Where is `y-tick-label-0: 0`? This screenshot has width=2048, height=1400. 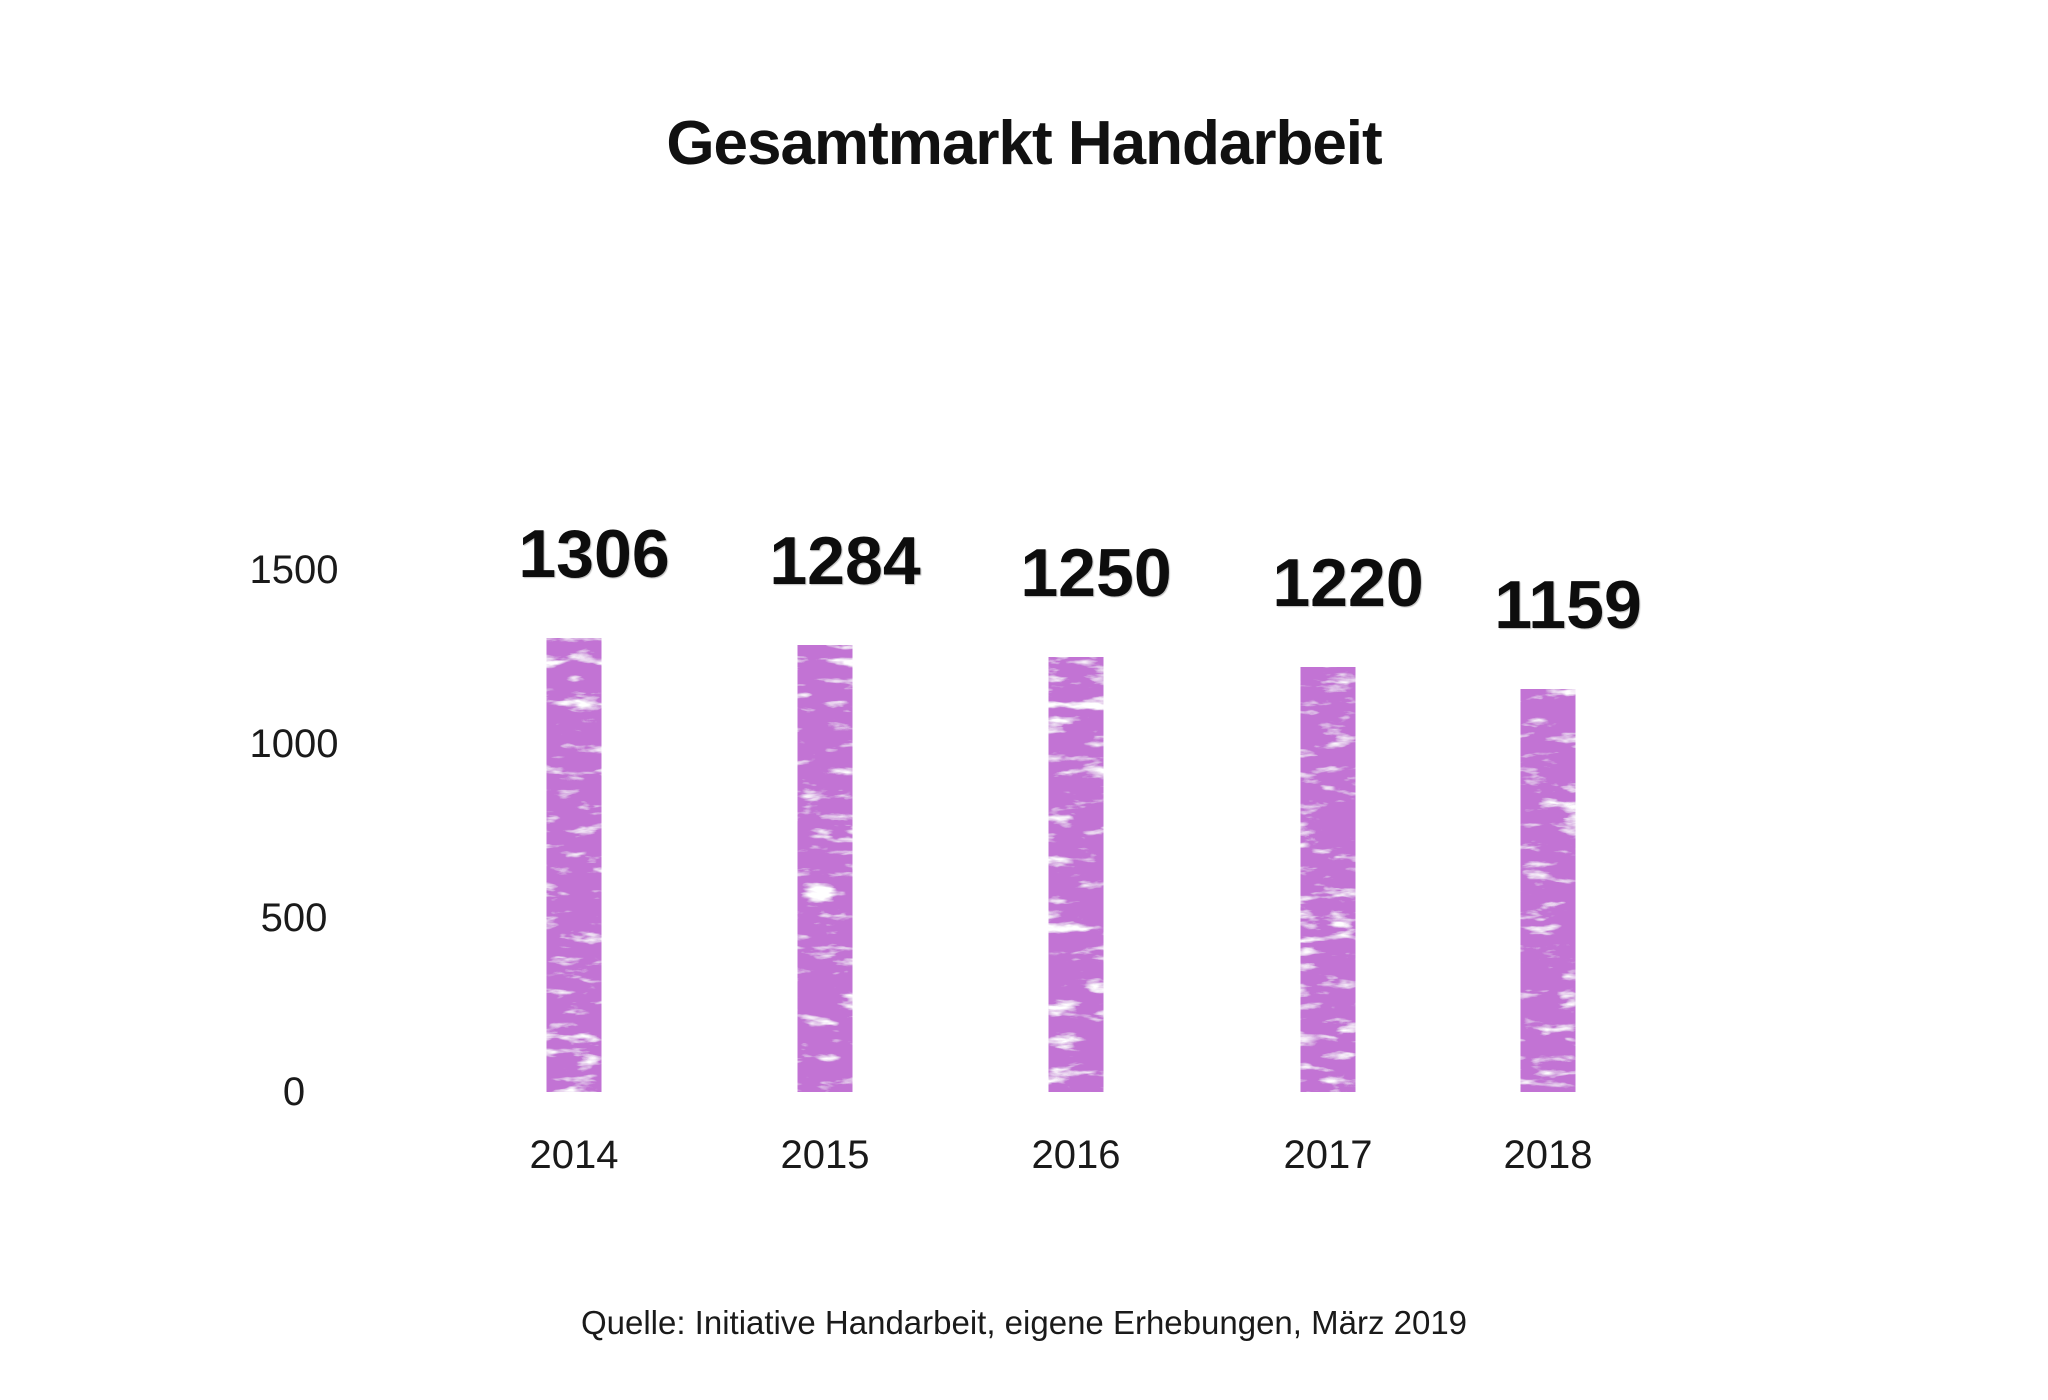 y-tick-label-0: 0 is located at coordinates (294, 1092).